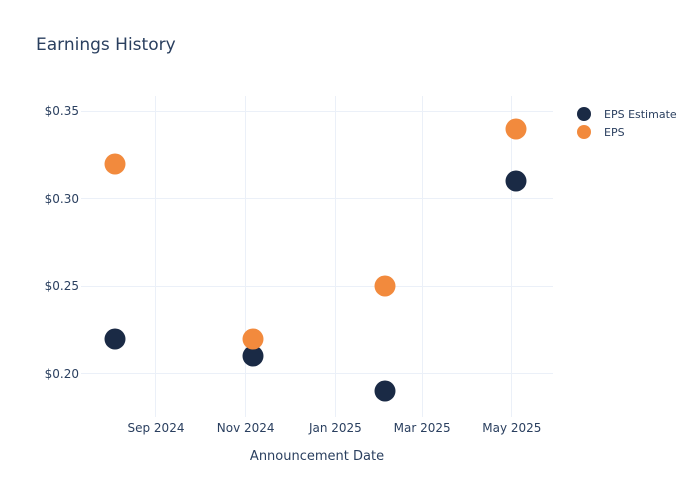  What do you see at coordinates (335, 428) in the screenshot?
I see `x-tick-label: Jan 2025` at bounding box center [335, 428].